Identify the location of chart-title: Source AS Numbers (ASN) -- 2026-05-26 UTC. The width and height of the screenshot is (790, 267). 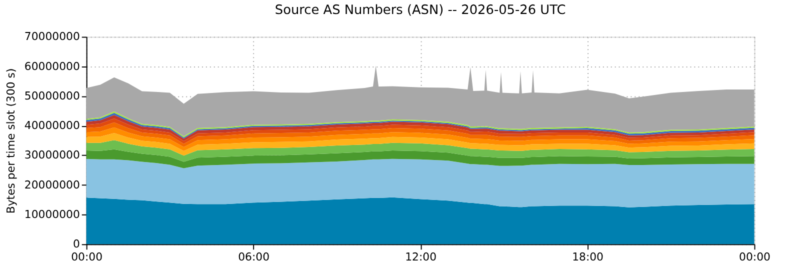
(420, 10).